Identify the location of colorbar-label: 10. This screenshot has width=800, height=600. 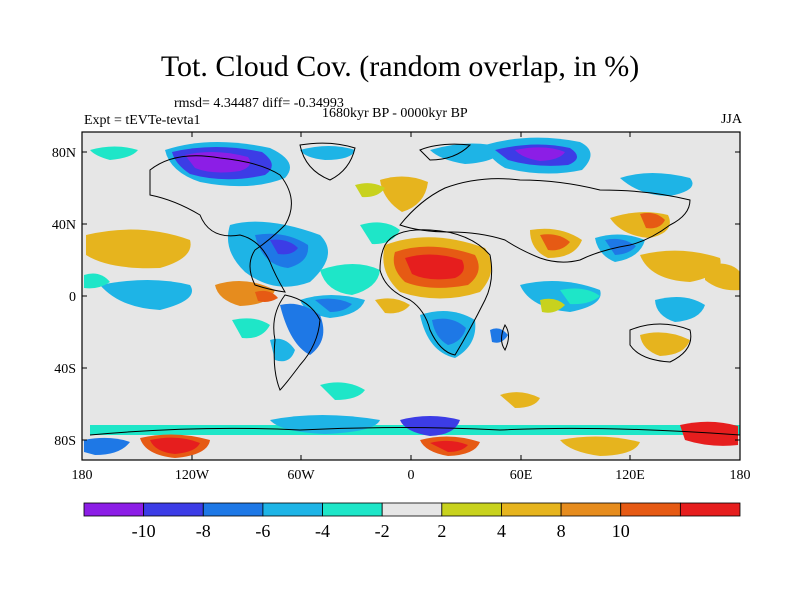
(621, 531).